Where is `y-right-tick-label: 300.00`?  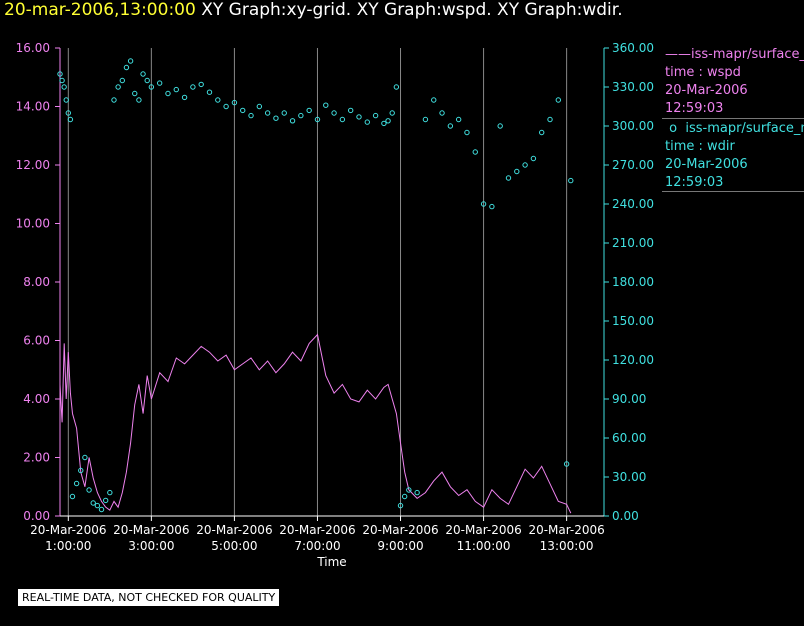
y-right-tick-label: 300.00 is located at coordinates (633, 126).